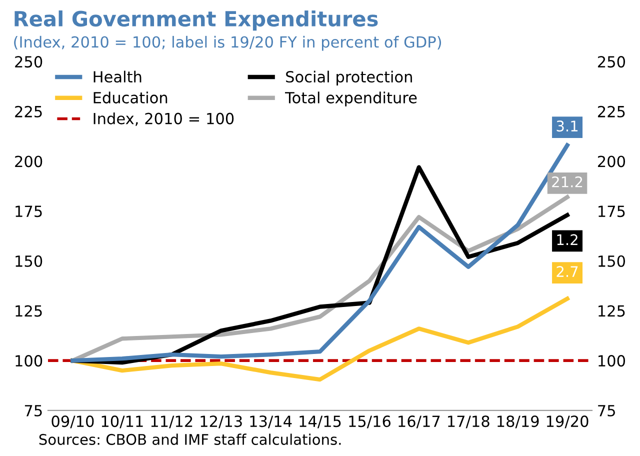 This screenshot has width=640, height=456. Describe the element at coordinates (469, 422) in the screenshot. I see `x-tick-label: 17/18` at that location.